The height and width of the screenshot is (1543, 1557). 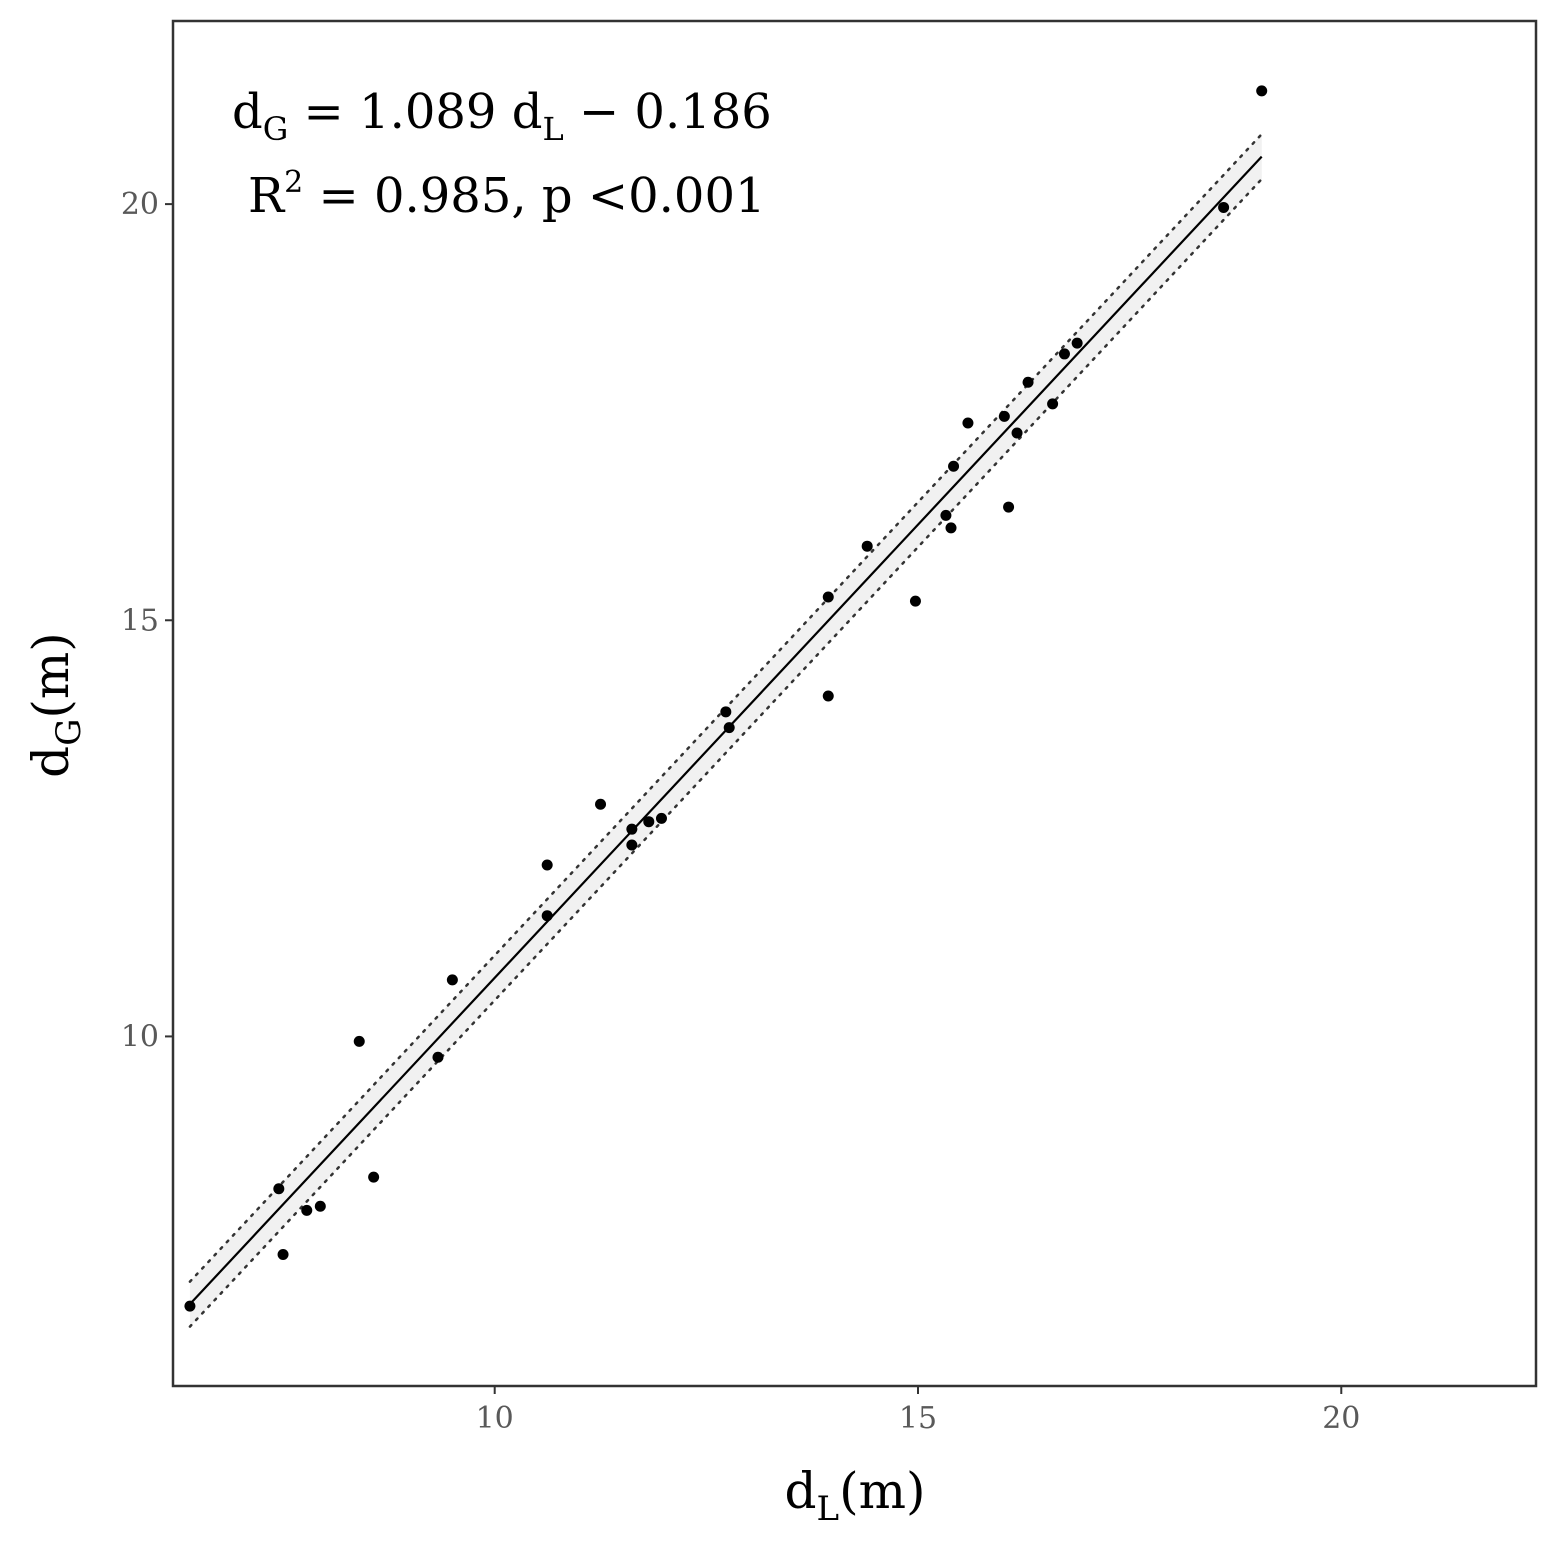 What do you see at coordinates (140, 620) in the screenshot?
I see `y-tick-label: 15` at bounding box center [140, 620].